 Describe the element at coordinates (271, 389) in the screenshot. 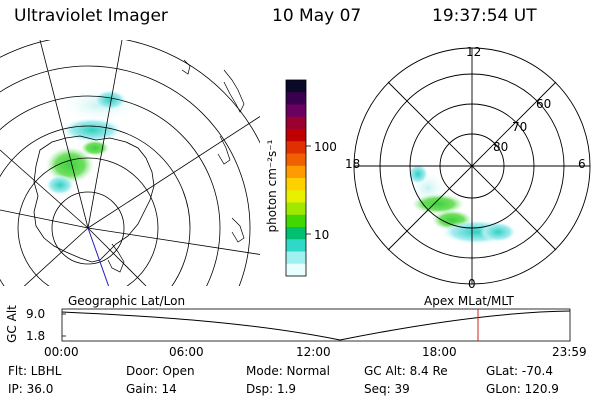

I see `info-dsp: Dsp: 1.9` at that location.